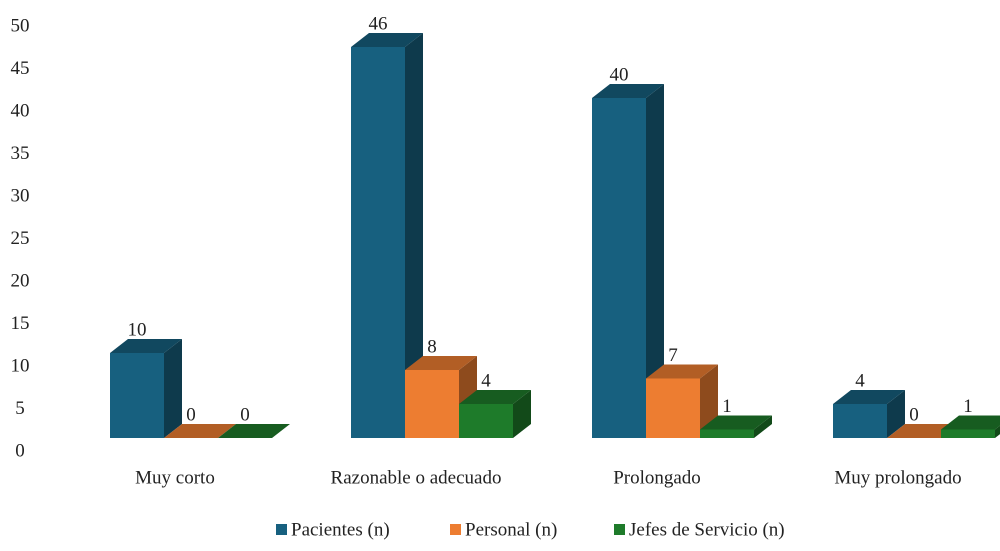 The height and width of the screenshot is (551, 1000). I want to click on data-label: 7, so click(673, 355).